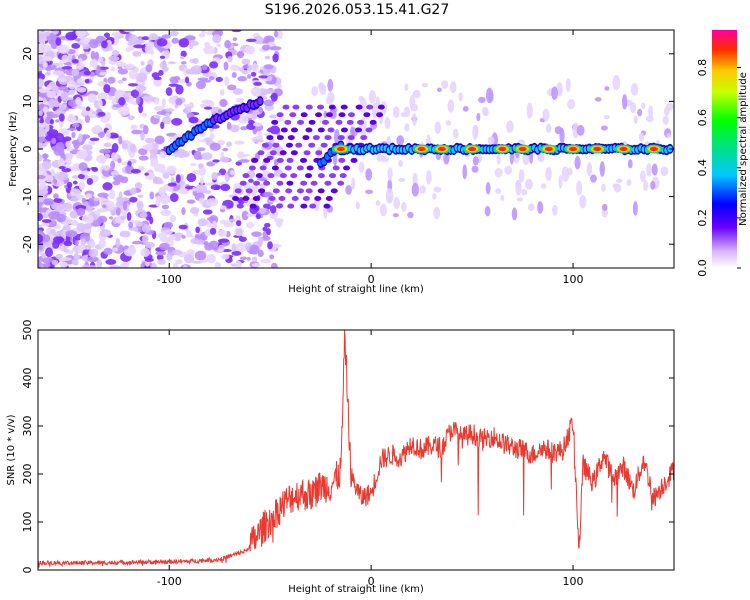 The width and height of the screenshot is (750, 600). I want to click on snr-x-label: Height of straight line (km), so click(356, 589).